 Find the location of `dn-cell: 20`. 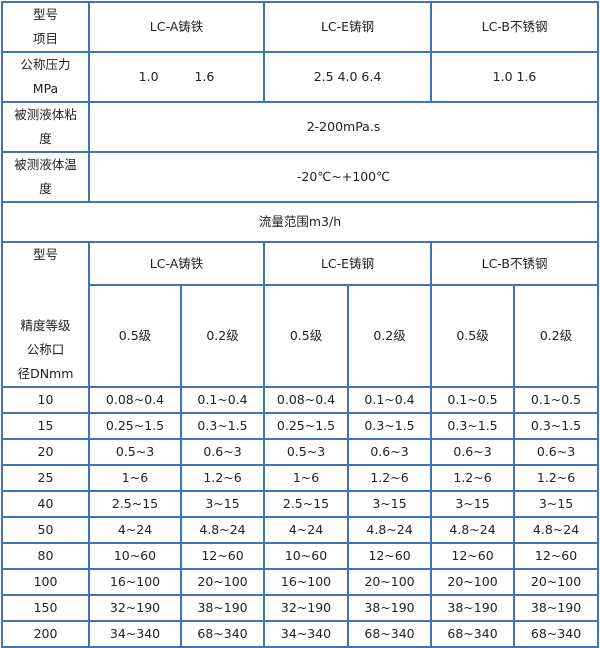

dn-cell: 20 is located at coordinates (45, 452).